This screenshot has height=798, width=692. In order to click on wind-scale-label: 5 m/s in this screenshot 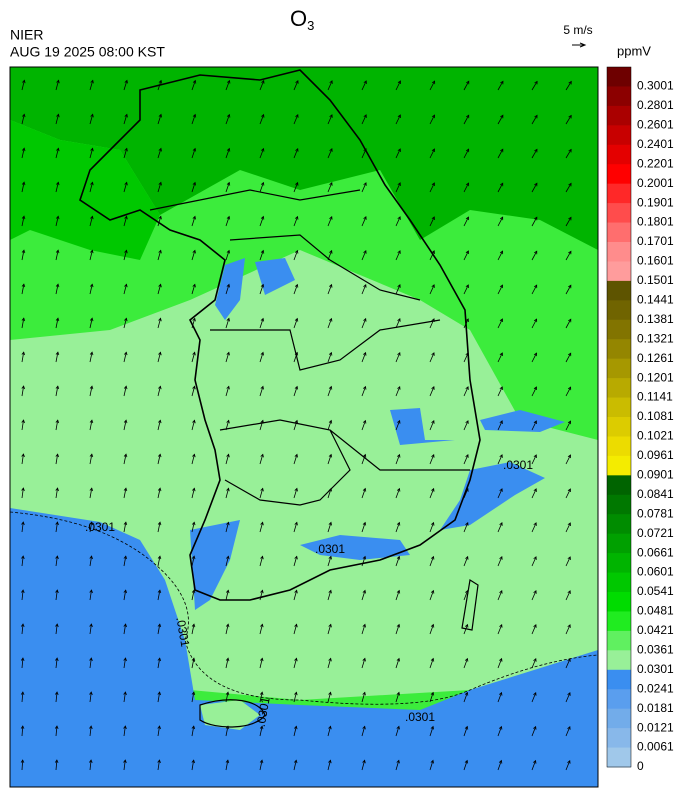, I will do `click(577, 30)`.